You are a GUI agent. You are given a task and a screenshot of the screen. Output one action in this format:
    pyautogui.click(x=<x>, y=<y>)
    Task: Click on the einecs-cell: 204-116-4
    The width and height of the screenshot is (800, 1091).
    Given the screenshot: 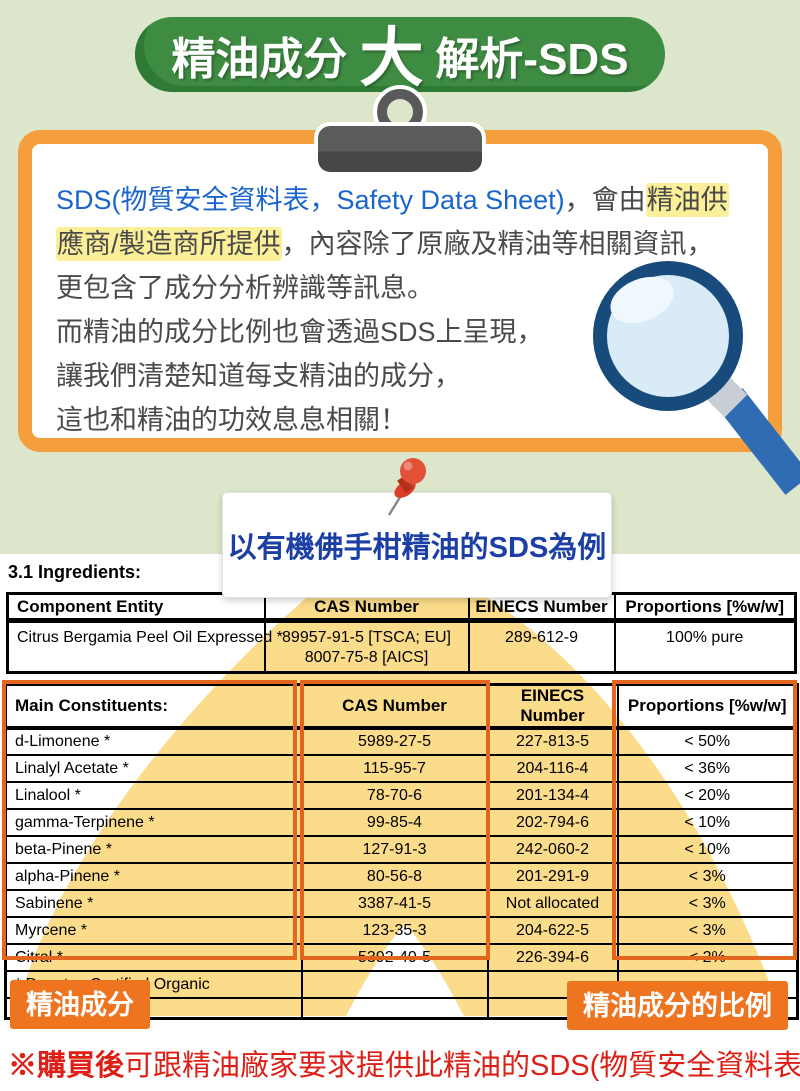 What is the action you would take?
    pyautogui.click(x=552, y=768)
    